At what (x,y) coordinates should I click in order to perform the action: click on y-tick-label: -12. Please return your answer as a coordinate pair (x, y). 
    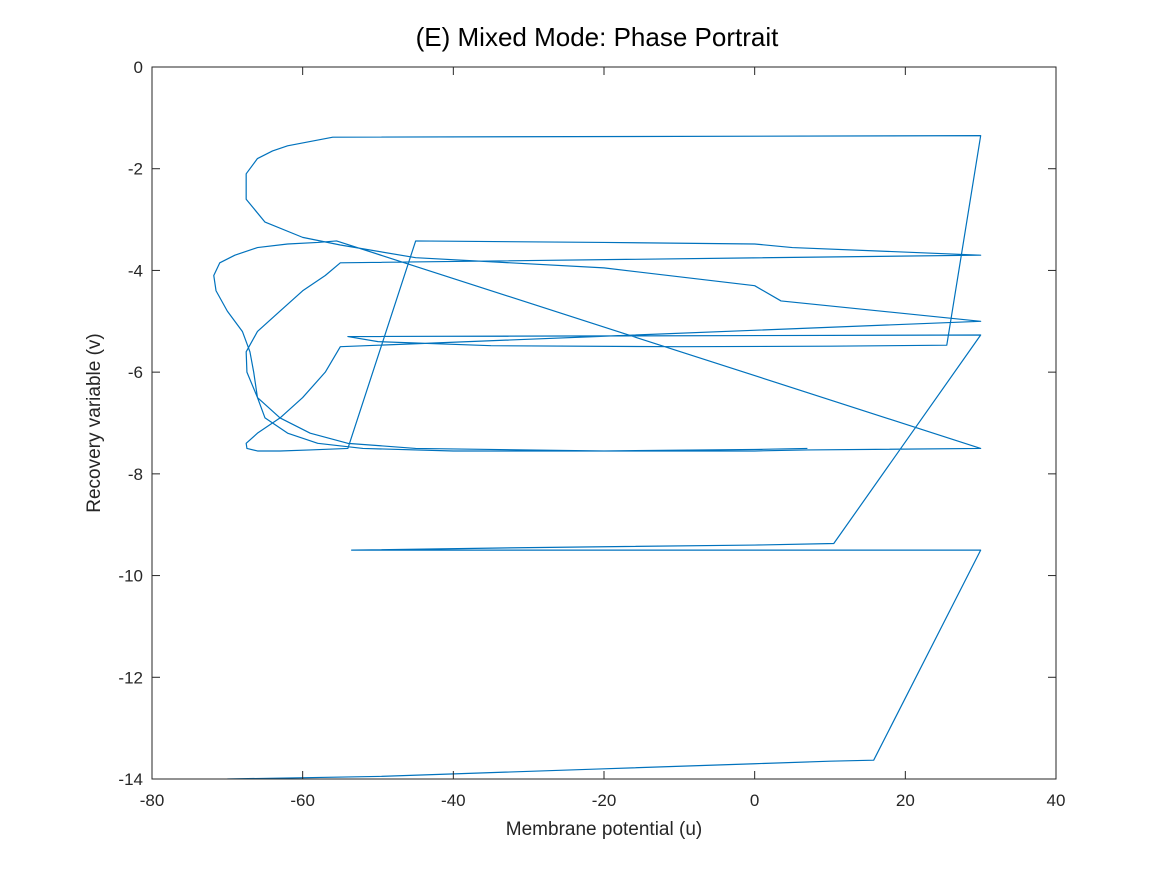
    Looking at the image, I should click on (130, 677).